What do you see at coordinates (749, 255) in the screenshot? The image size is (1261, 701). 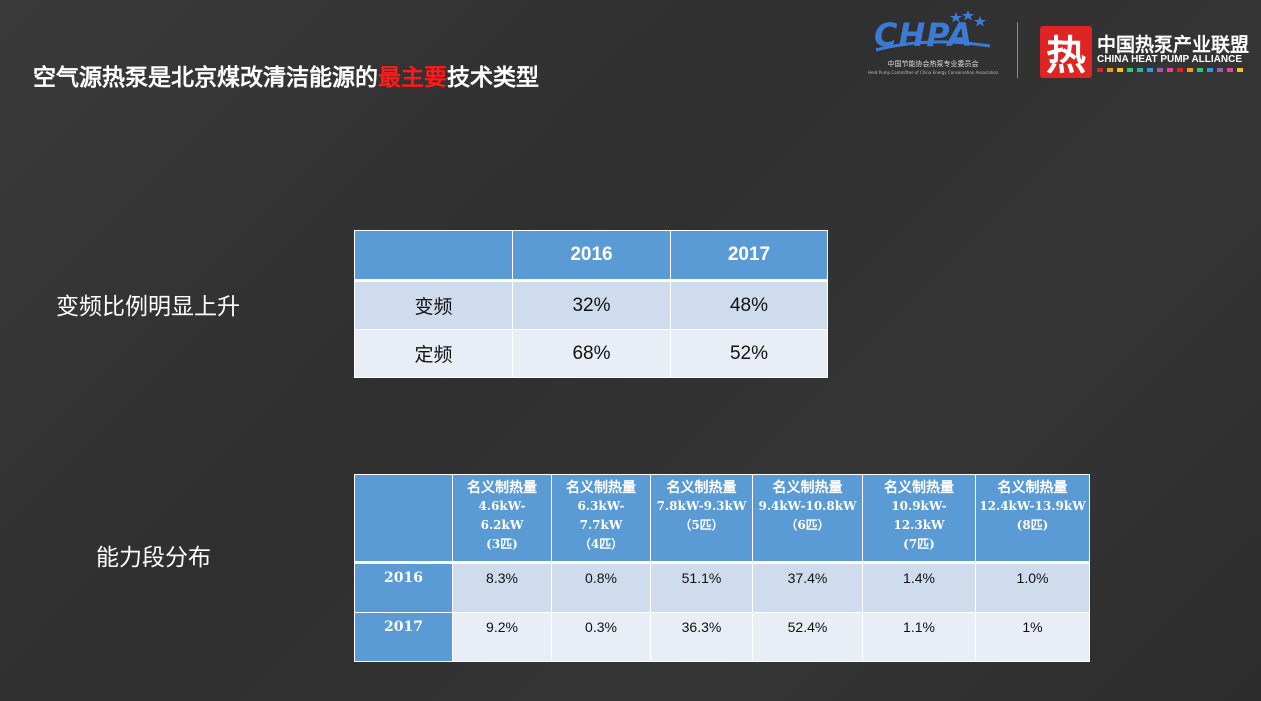 I see `table-header-cell: 2017` at bounding box center [749, 255].